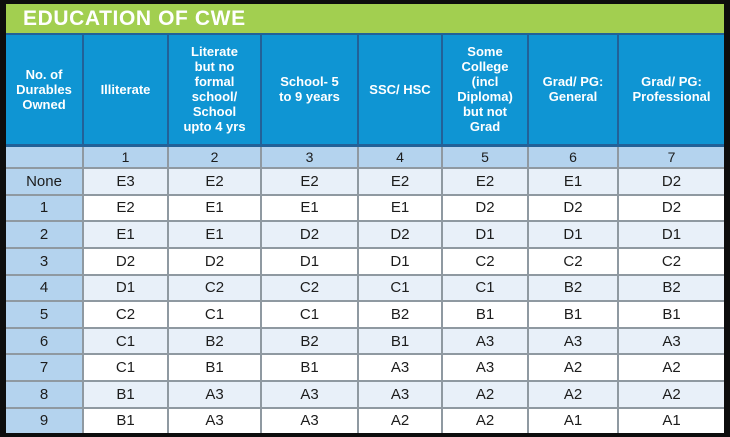 The height and width of the screenshot is (437, 730). I want to click on column-header: Illiterate, so click(125, 91).